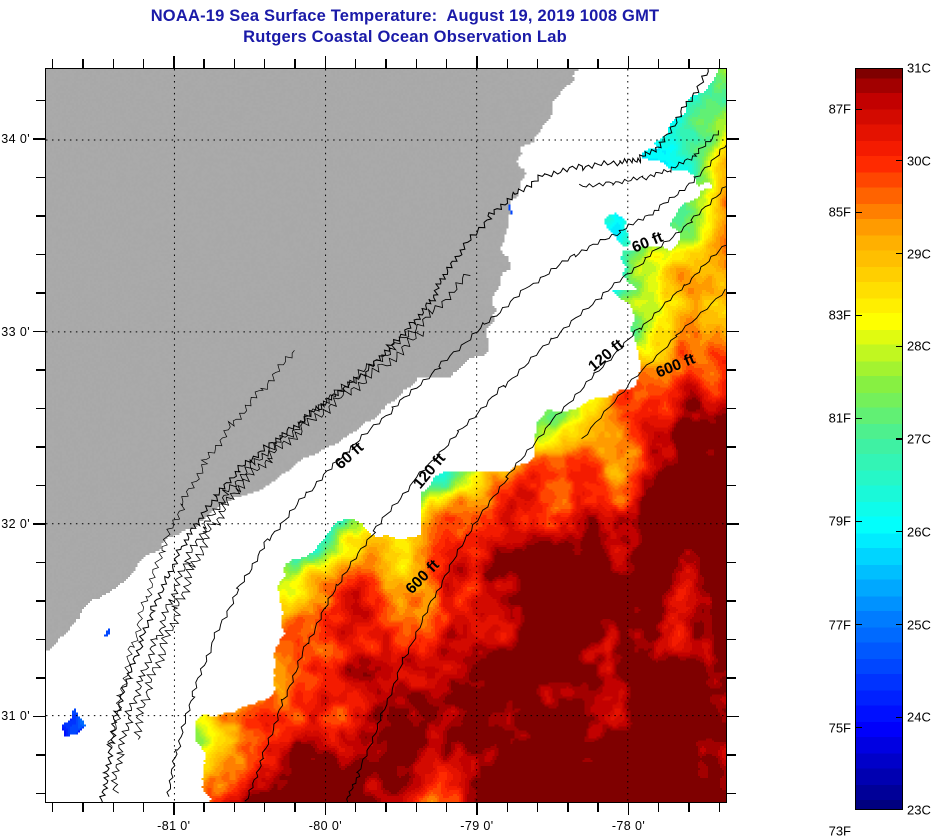  I want to click on colorbar-label-fahrenheit: 87F, so click(839, 109).